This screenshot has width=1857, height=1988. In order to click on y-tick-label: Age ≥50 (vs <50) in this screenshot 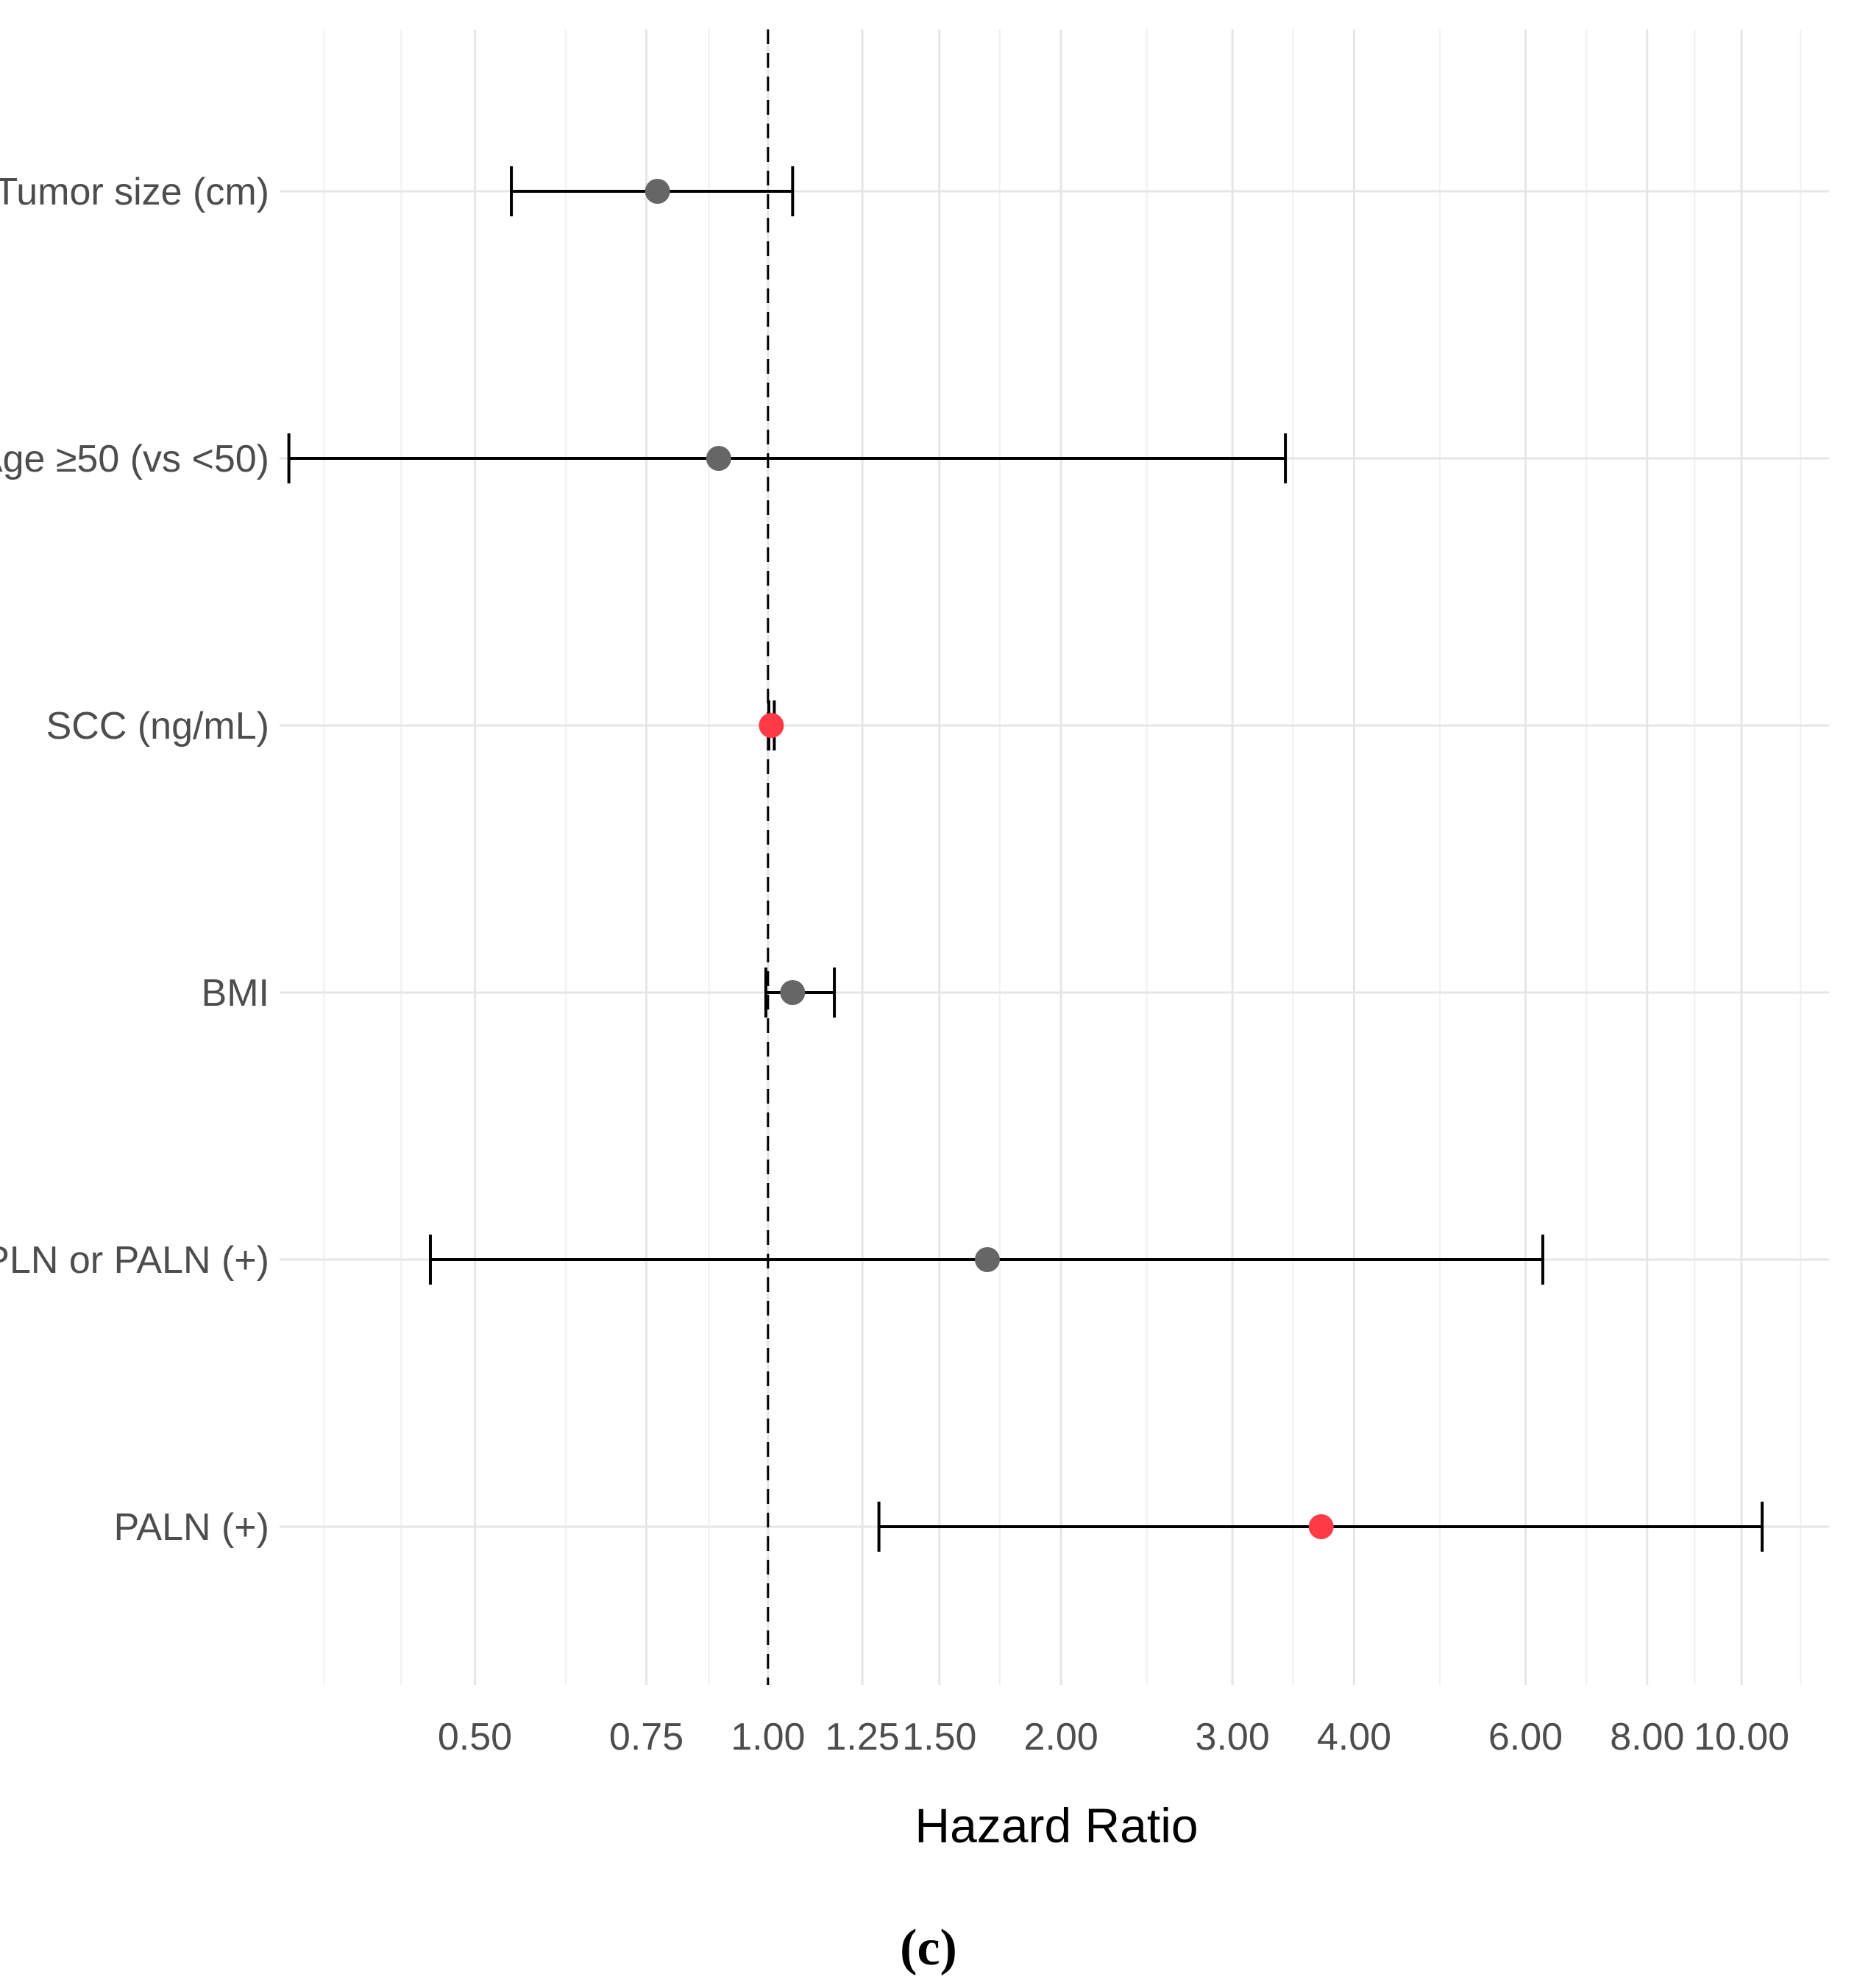, I will do `click(134, 459)`.